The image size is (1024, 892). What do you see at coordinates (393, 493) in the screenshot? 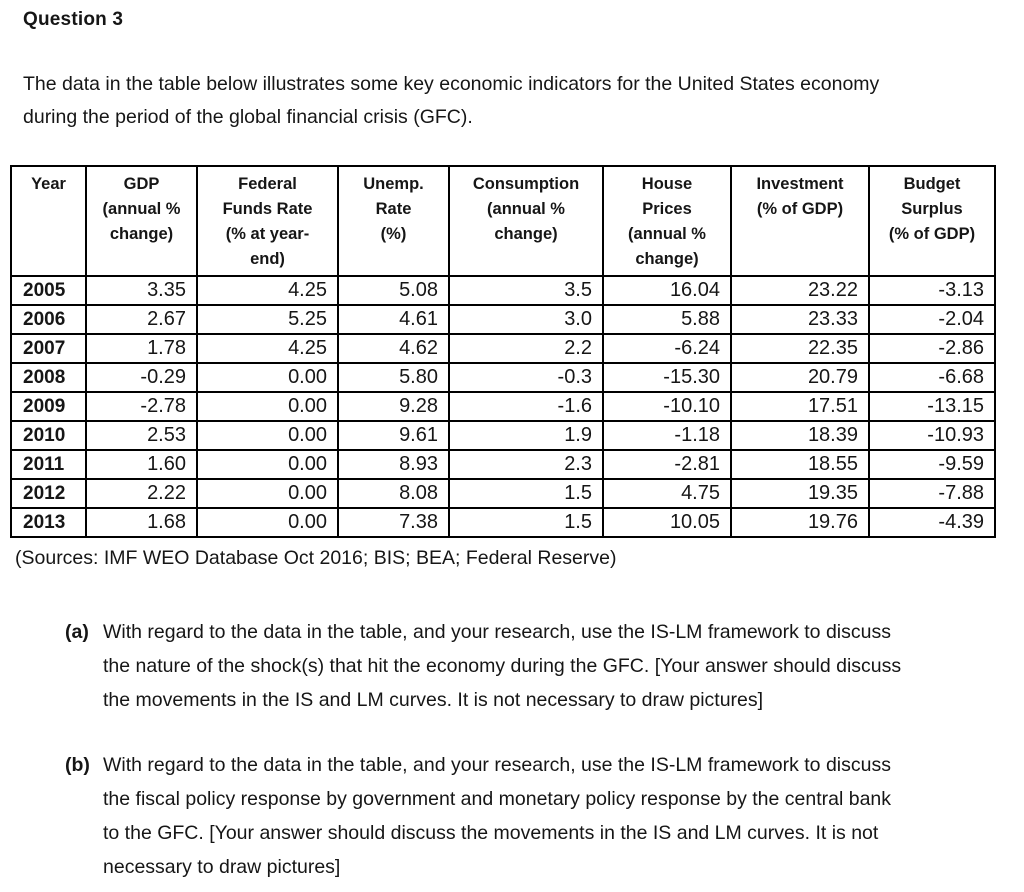
I see `unemp-cell: 8.08` at bounding box center [393, 493].